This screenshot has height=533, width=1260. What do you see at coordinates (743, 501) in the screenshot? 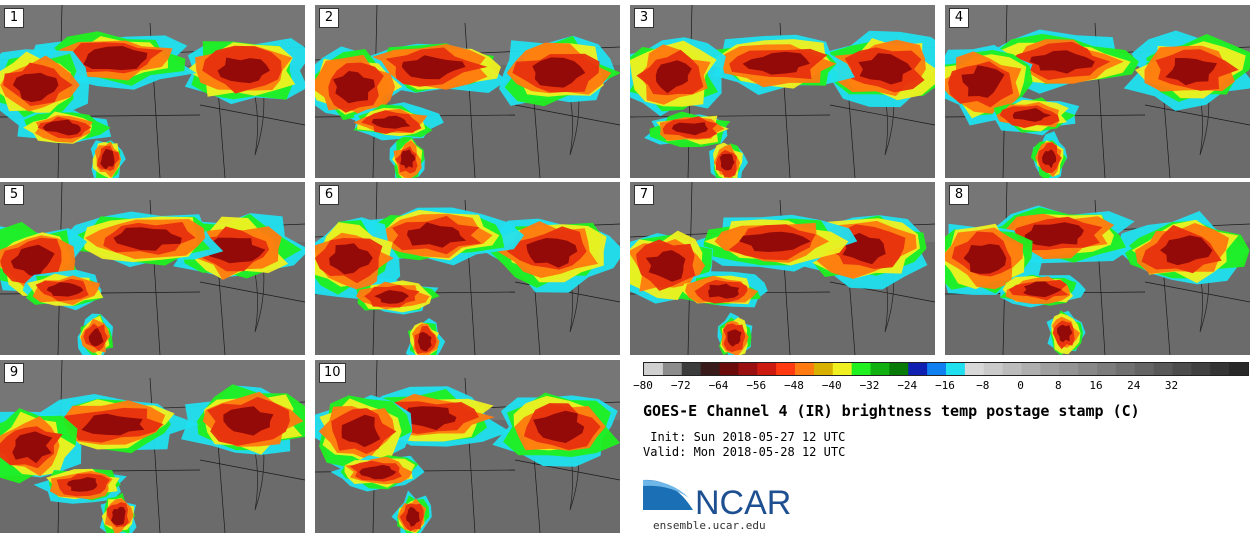
I see `ncar-logo-text: NCAR` at bounding box center [743, 501].